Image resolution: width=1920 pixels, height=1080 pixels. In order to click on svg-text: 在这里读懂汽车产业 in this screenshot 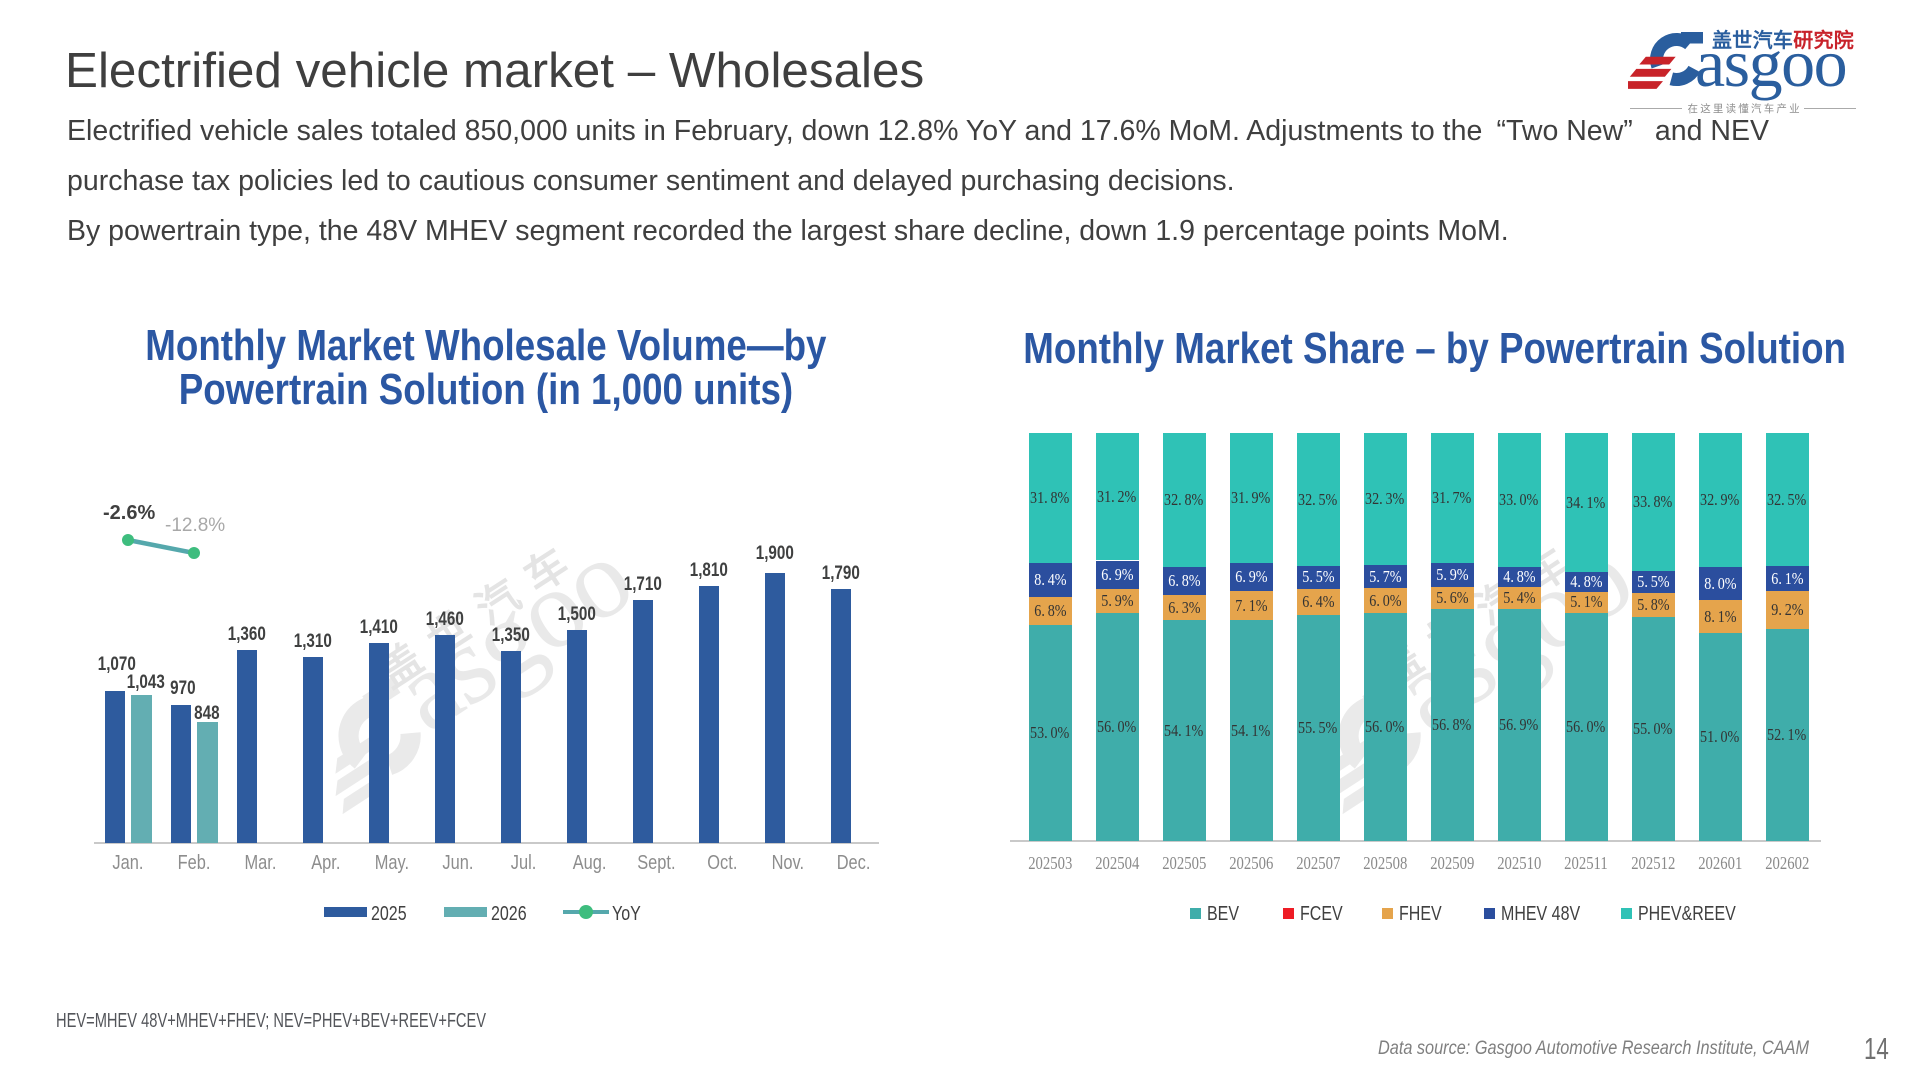, I will do `click(1745, 108)`.